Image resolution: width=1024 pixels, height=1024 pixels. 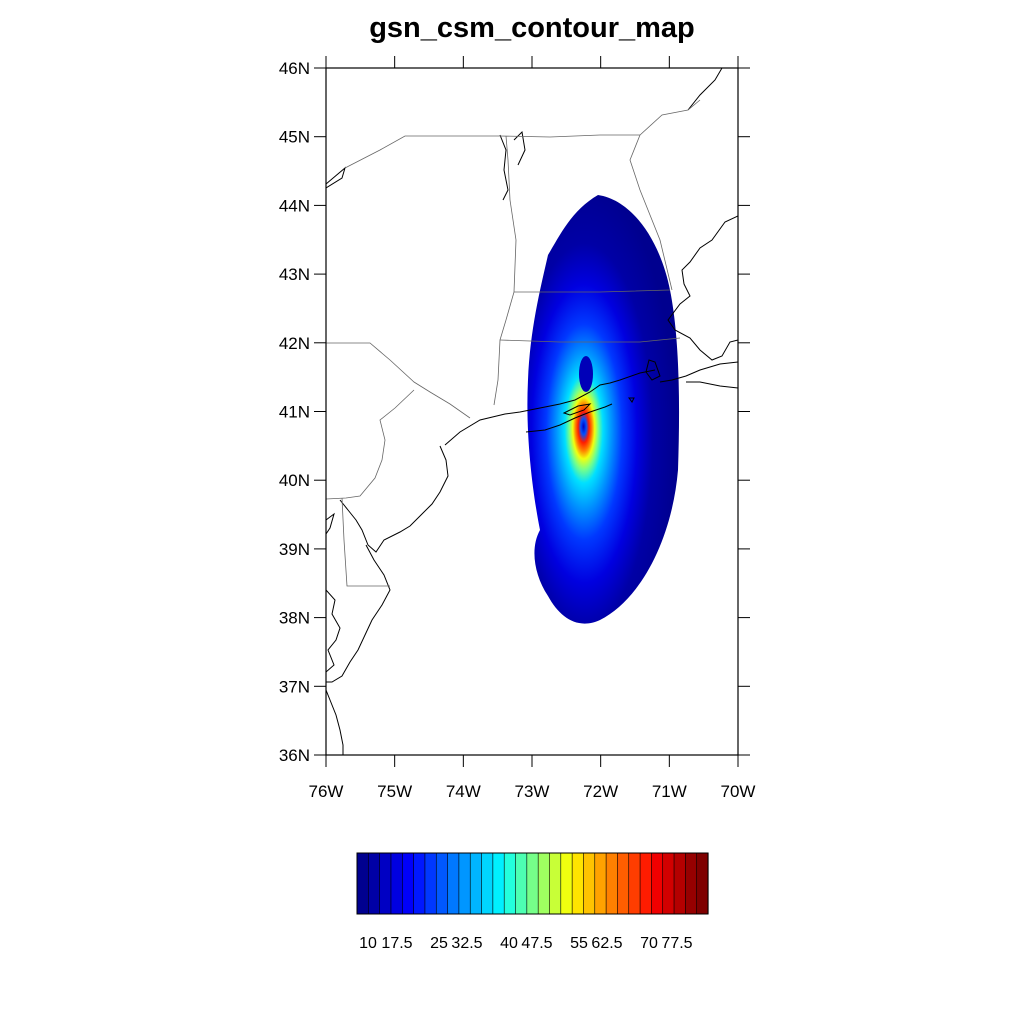 What do you see at coordinates (738, 791) in the screenshot?
I see `lon-tick-label: 70W` at bounding box center [738, 791].